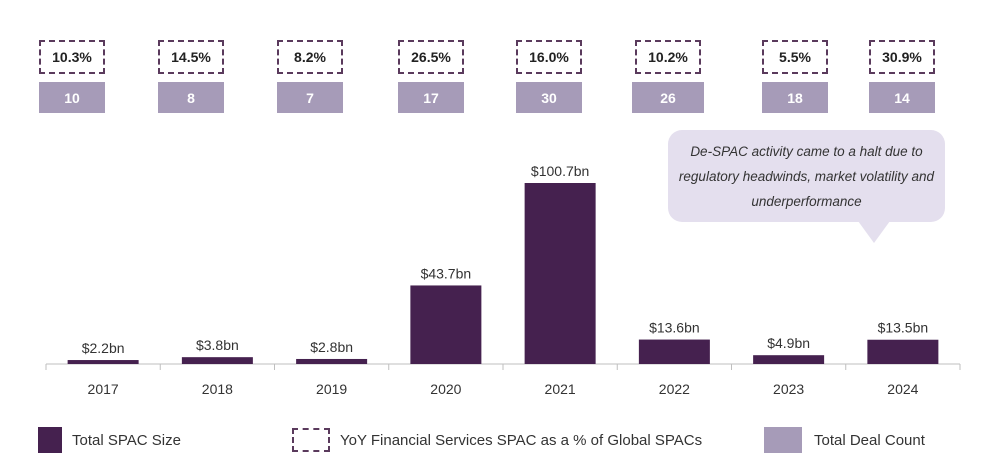 This screenshot has width=1005, height=471. Describe the element at coordinates (795, 97) in the screenshot. I see `deal-count-box: 18` at that location.